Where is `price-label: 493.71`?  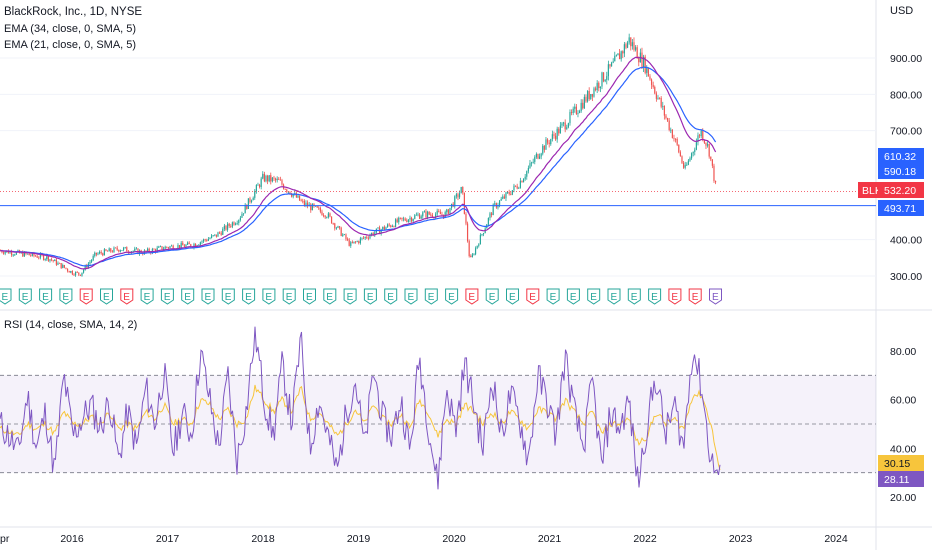
price-label: 493.71 is located at coordinates (900, 209).